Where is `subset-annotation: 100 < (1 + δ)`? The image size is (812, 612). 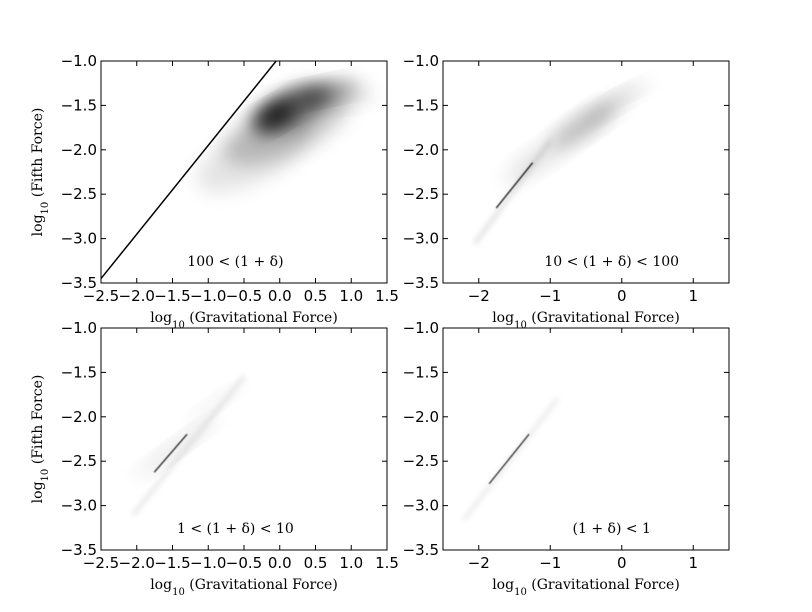 subset-annotation: 100 < (1 + δ) is located at coordinates (235, 262).